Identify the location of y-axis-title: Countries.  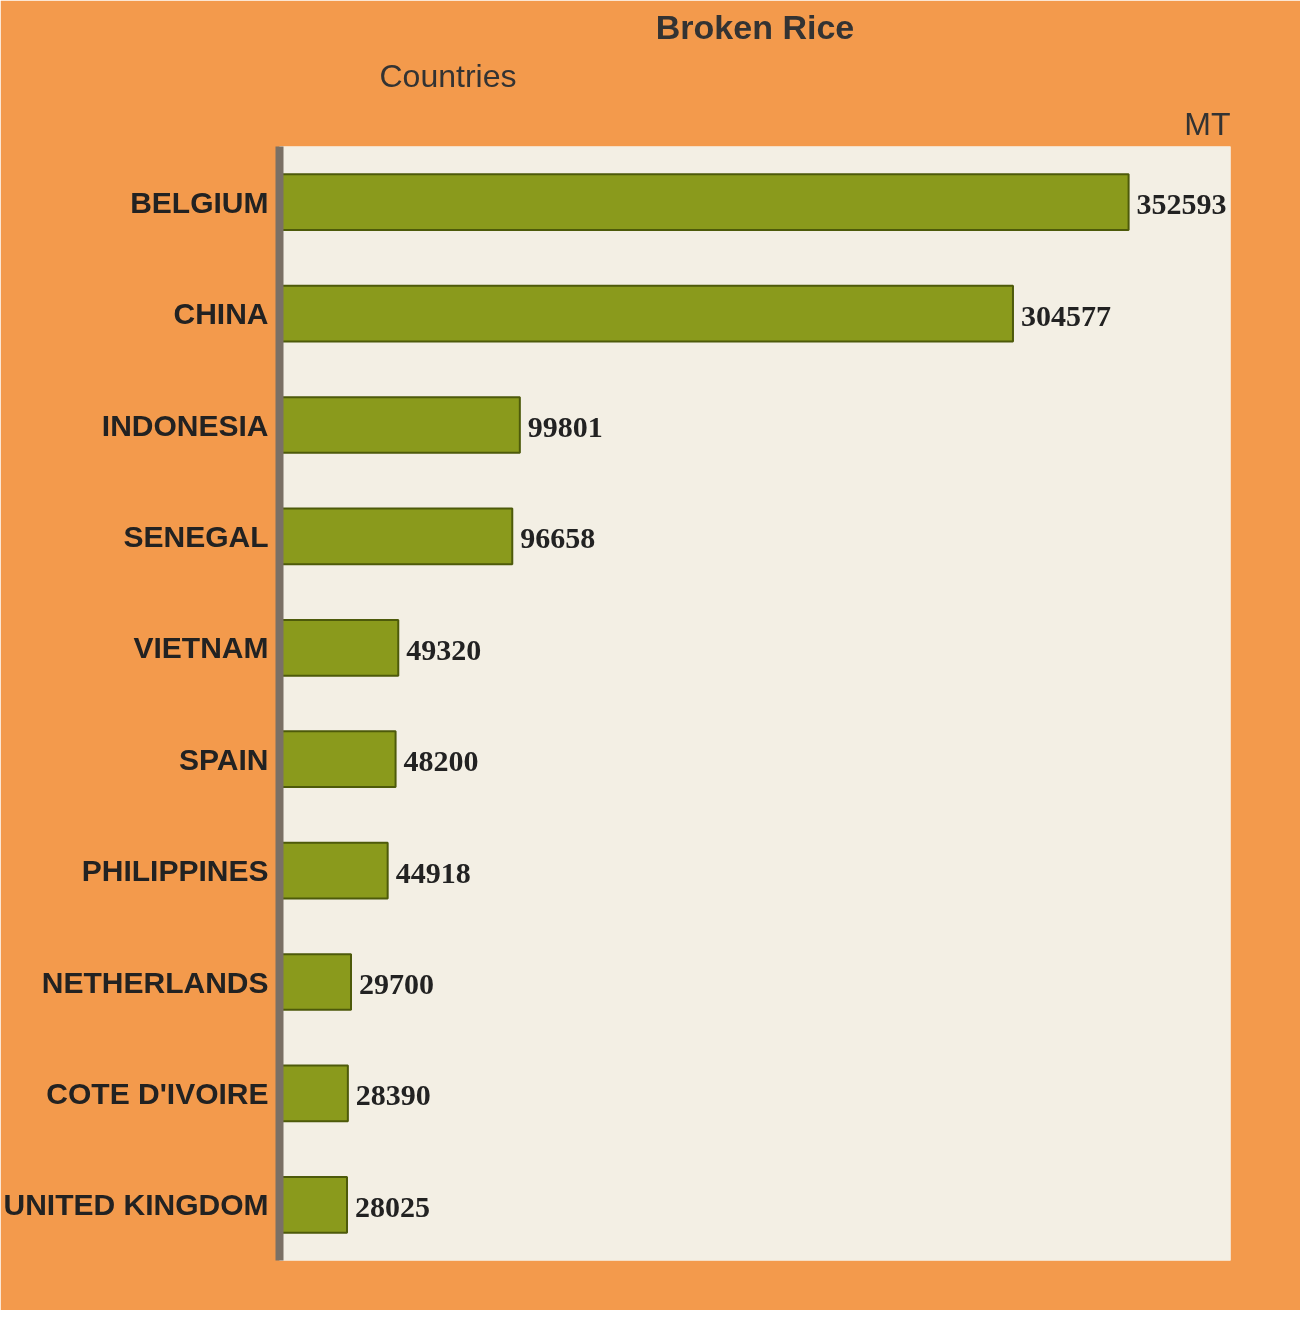
(448, 75).